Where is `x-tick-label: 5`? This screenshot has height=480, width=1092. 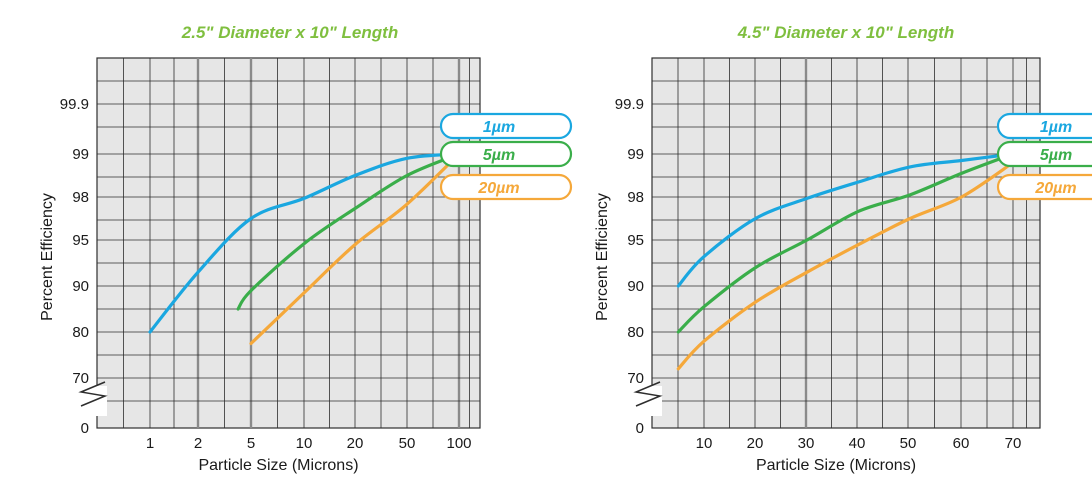
x-tick-label: 5 is located at coordinates (251, 443).